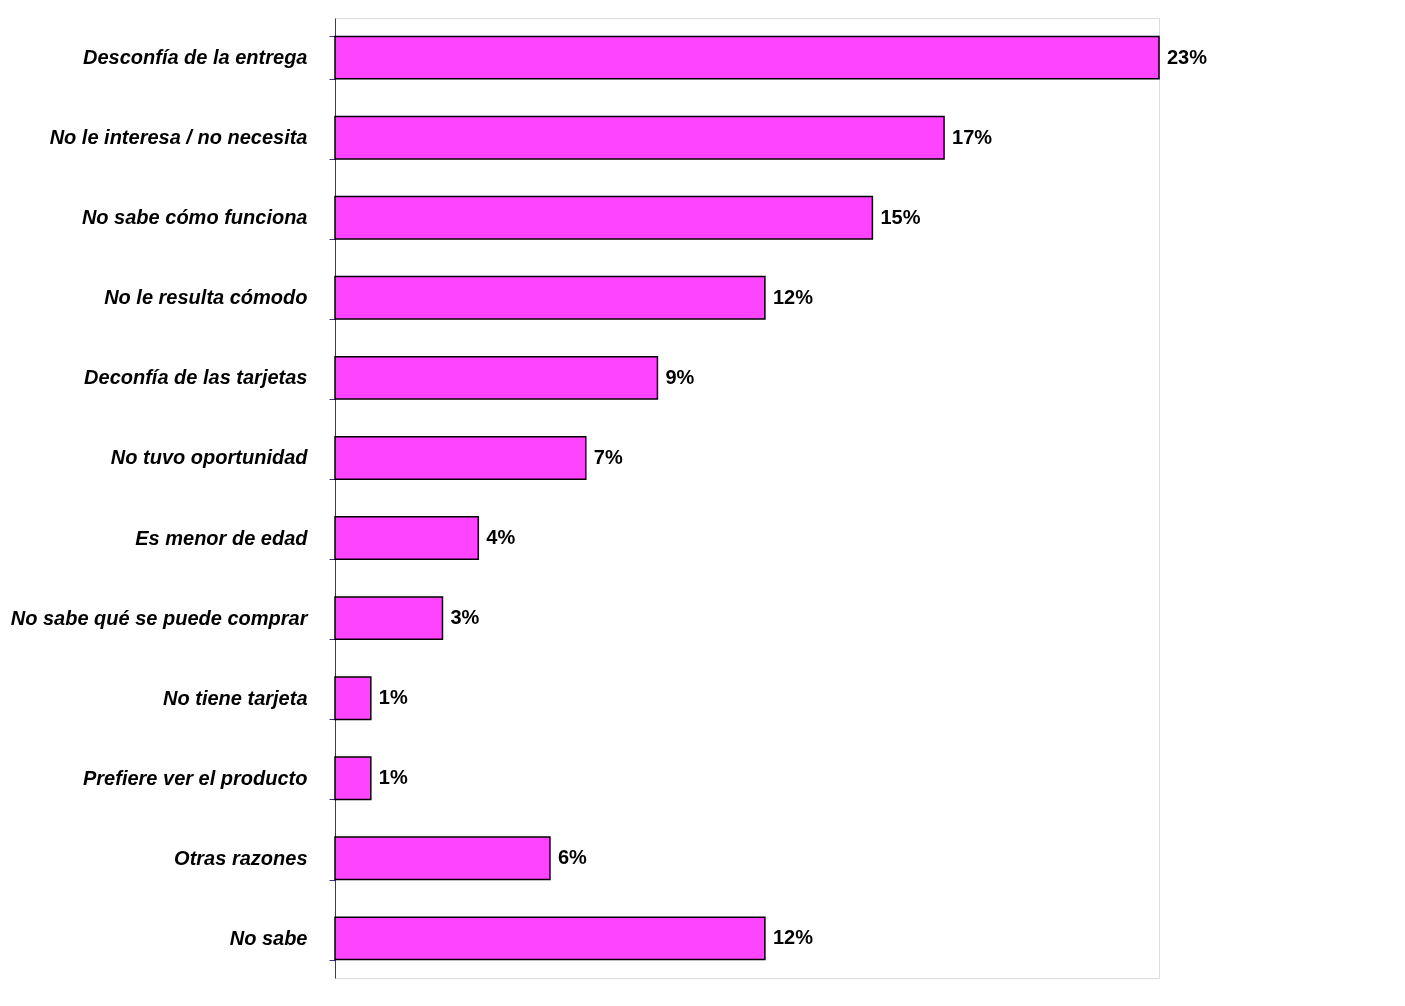  What do you see at coordinates (178, 137) in the screenshot?
I see `y-tick-label: No le interesa / no necesita` at bounding box center [178, 137].